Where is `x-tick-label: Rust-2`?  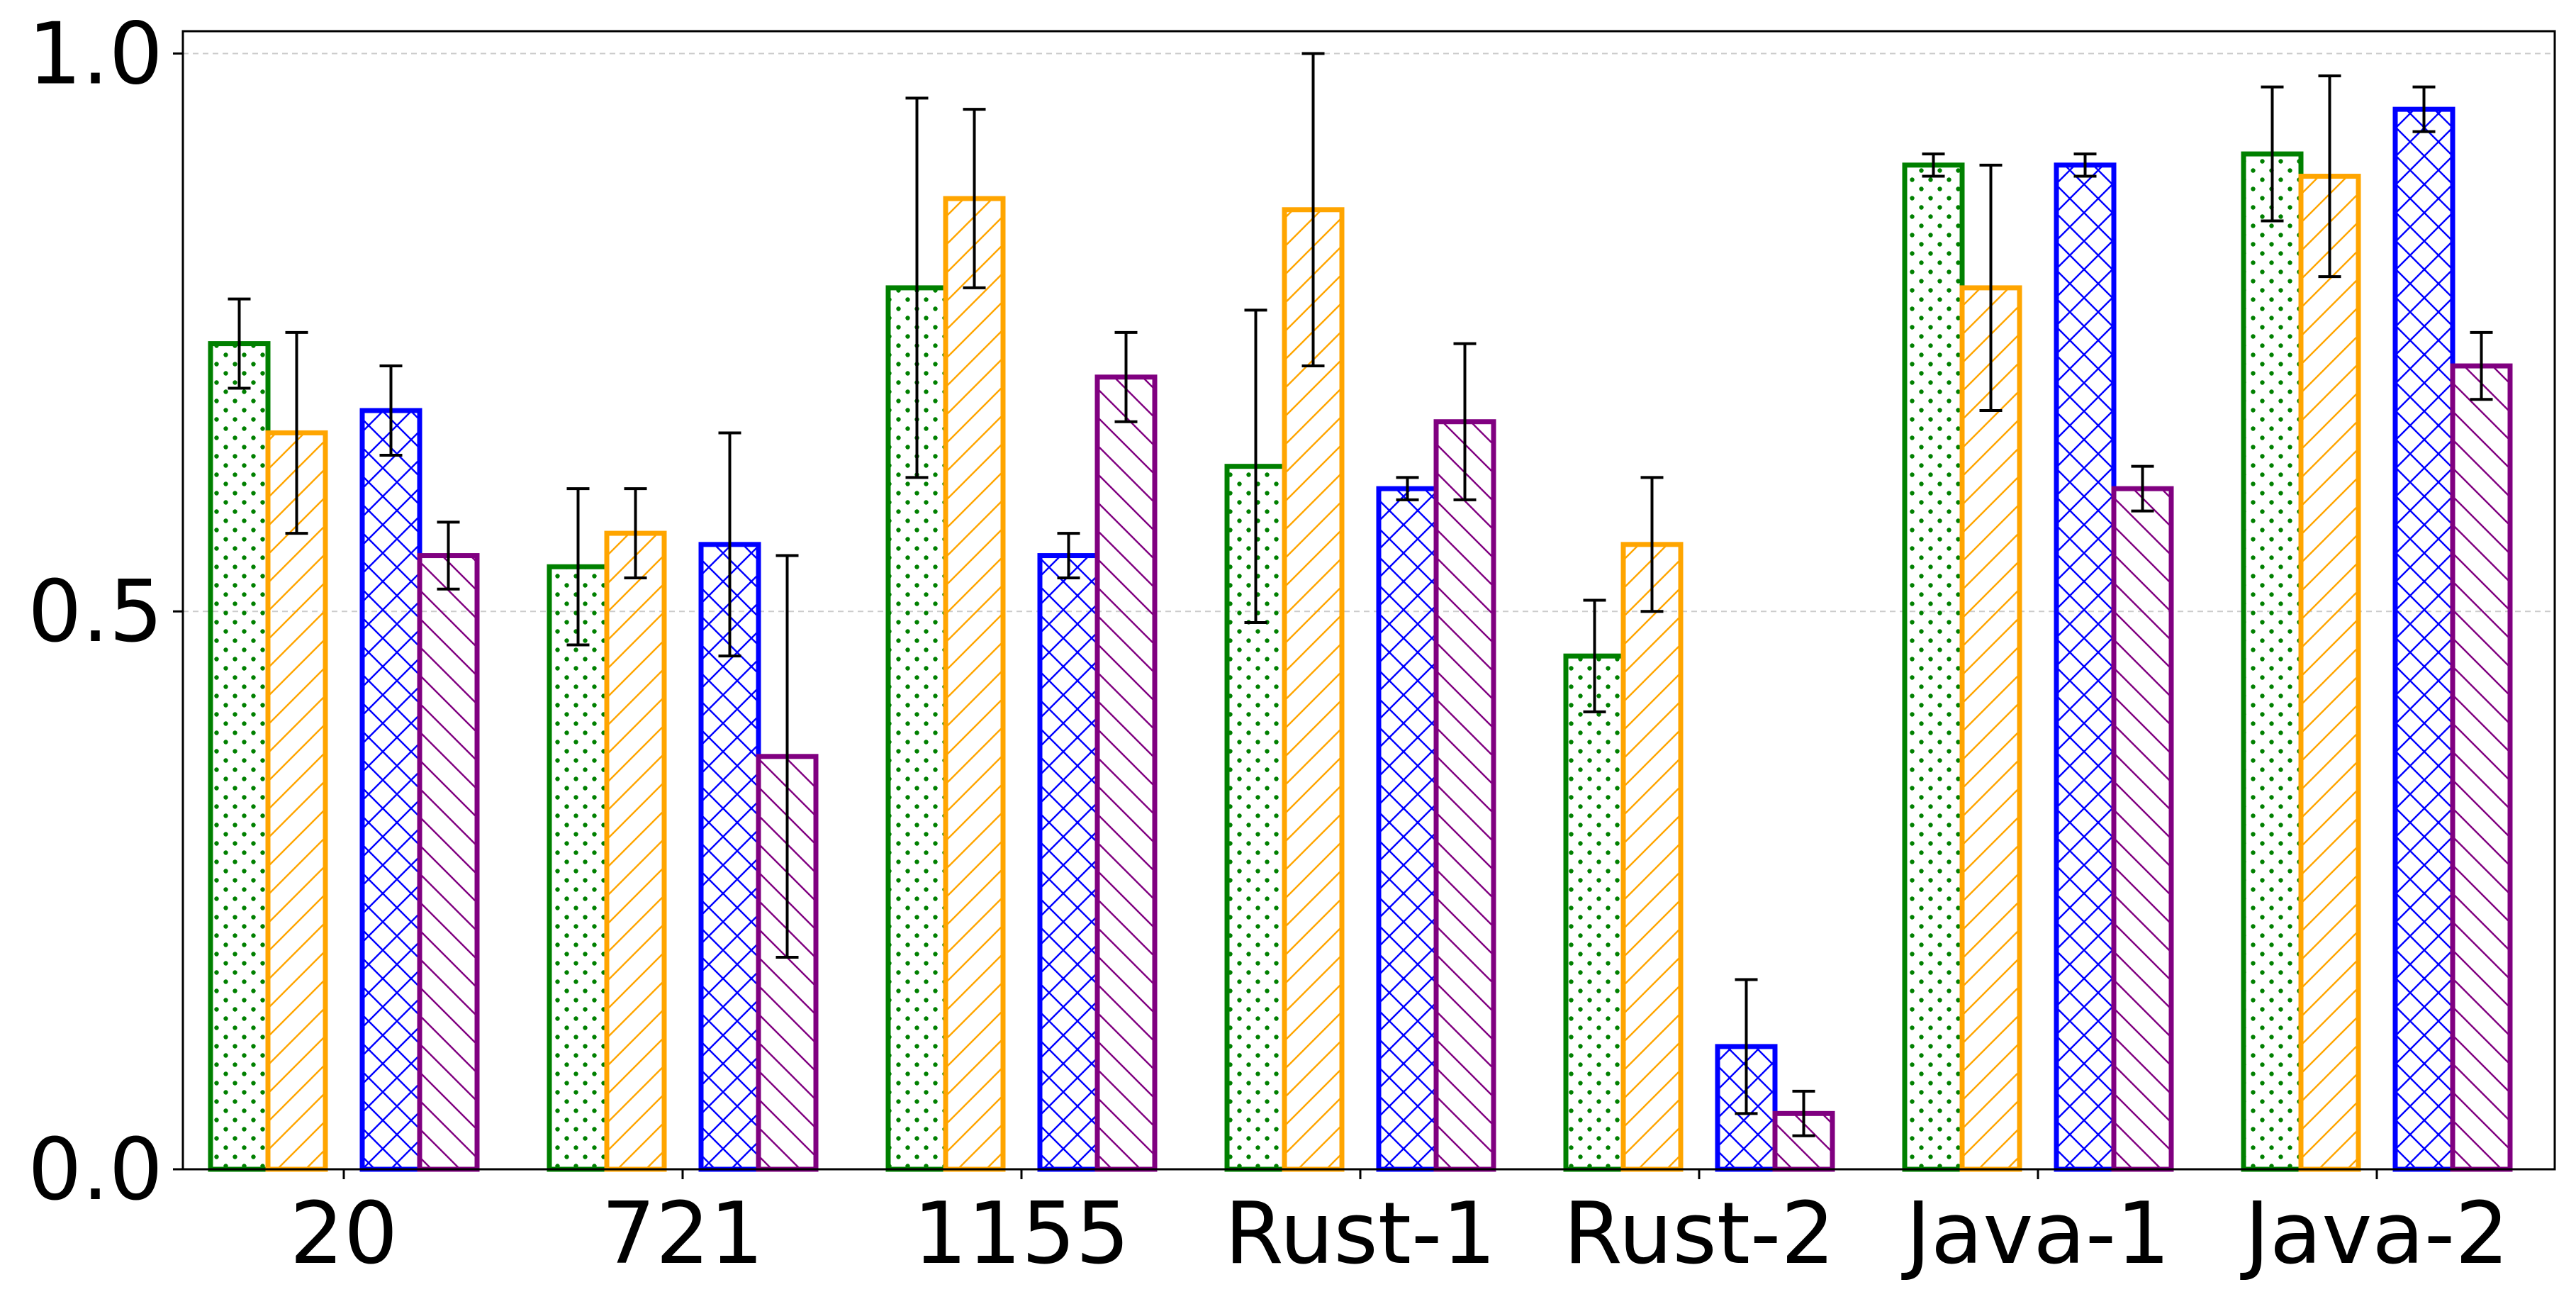
x-tick-label: Rust-2 is located at coordinates (1699, 1234).